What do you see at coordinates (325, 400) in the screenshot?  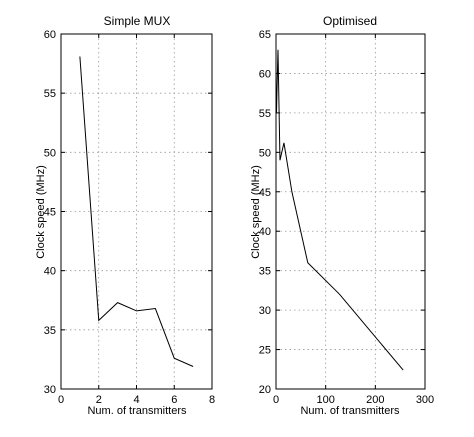 I see `x-tick-label: 100` at bounding box center [325, 400].